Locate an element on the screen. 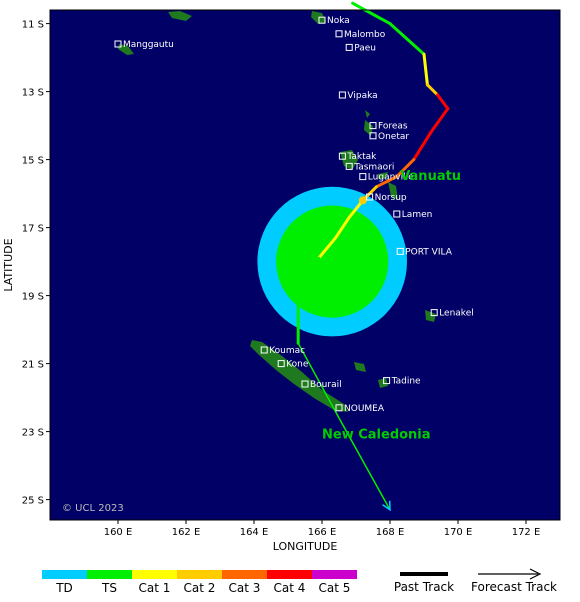 The height and width of the screenshot is (602, 580). past-track-legend-label: Past Track is located at coordinates (424, 587).